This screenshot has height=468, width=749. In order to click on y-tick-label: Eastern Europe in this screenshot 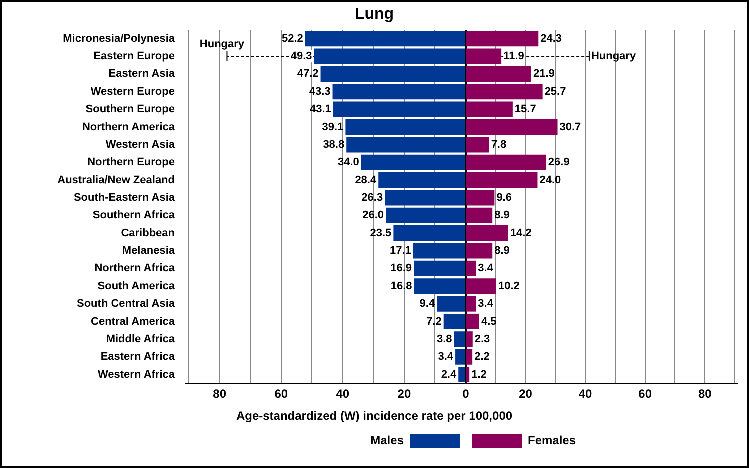, I will do `click(134, 56)`.